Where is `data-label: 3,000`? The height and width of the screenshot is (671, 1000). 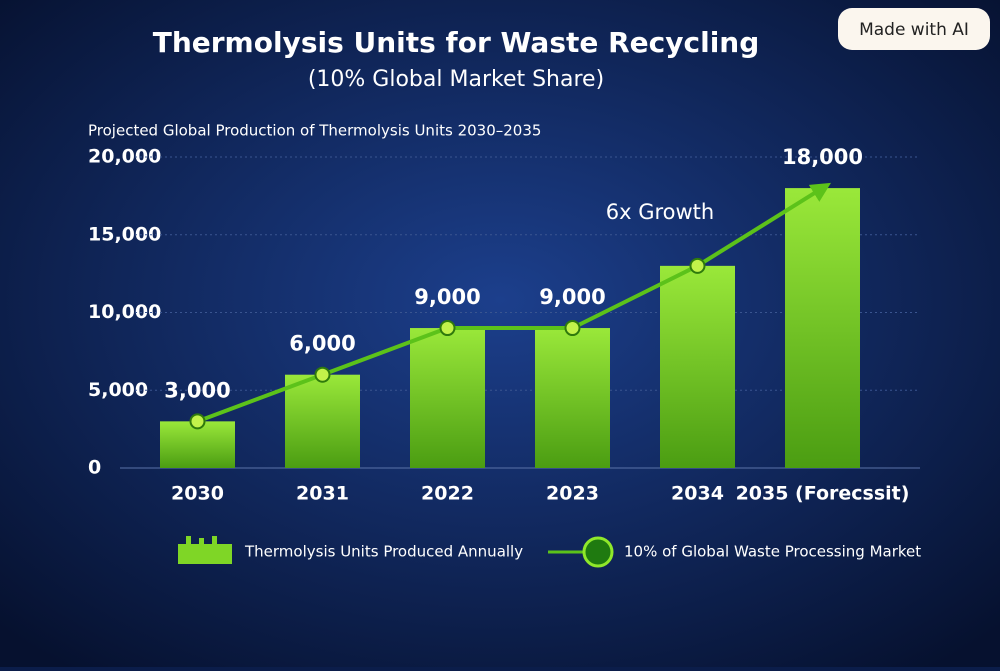 data-label: 3,000 is located at coordinates (197, 390).